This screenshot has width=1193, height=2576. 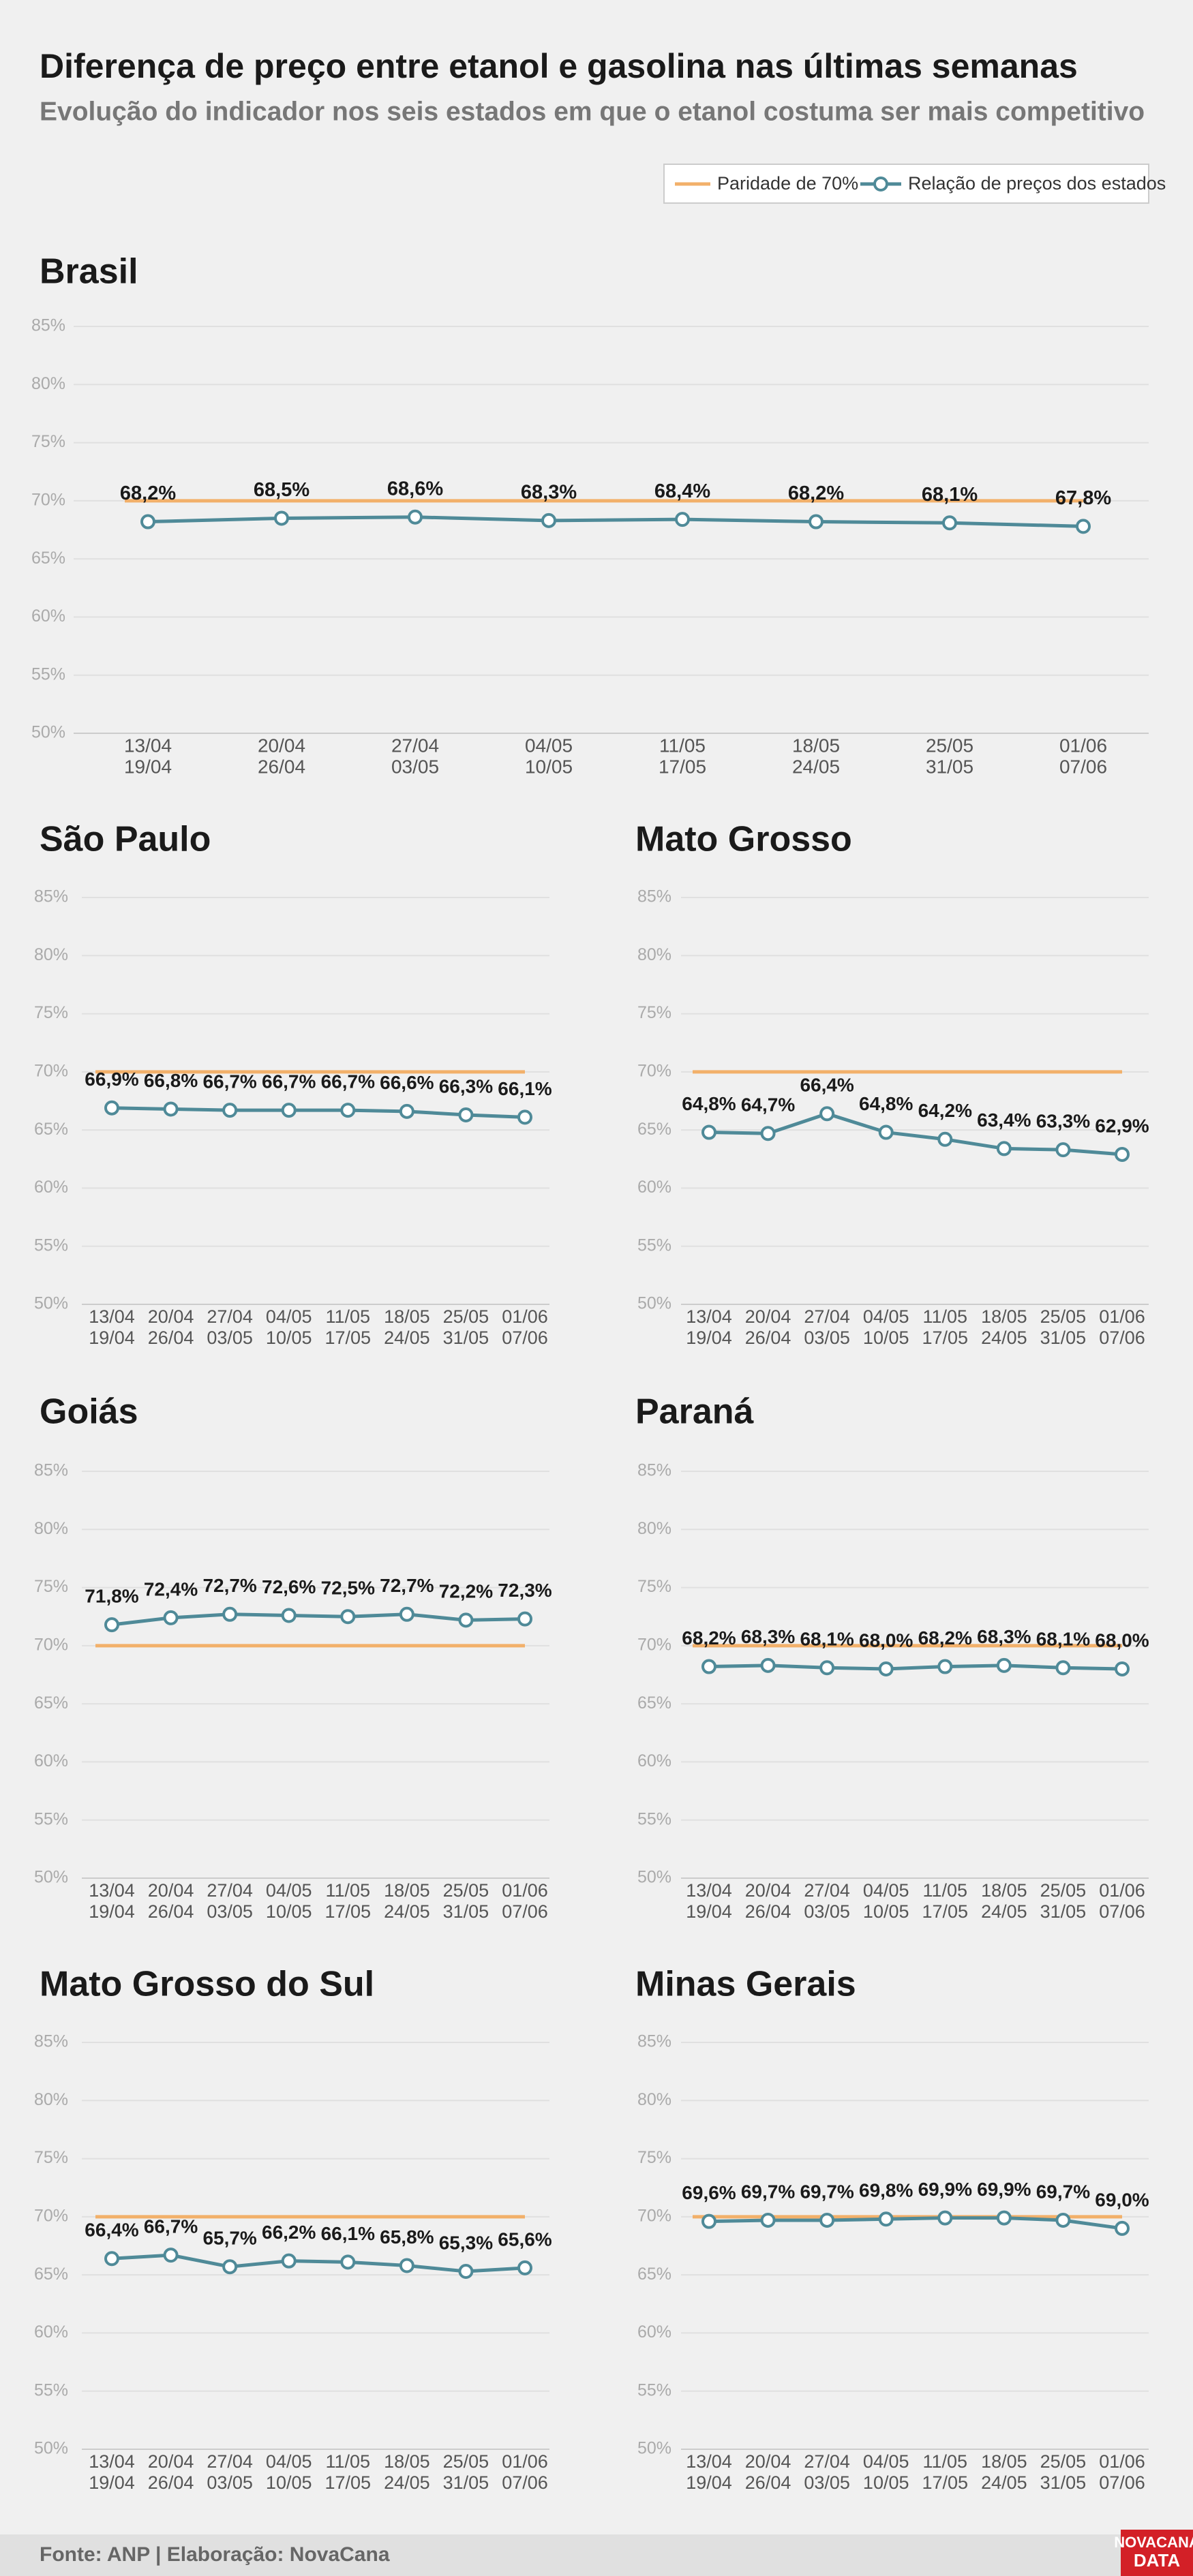 I want to click on data-label: 65,6%, so click(x=525, y=2239).